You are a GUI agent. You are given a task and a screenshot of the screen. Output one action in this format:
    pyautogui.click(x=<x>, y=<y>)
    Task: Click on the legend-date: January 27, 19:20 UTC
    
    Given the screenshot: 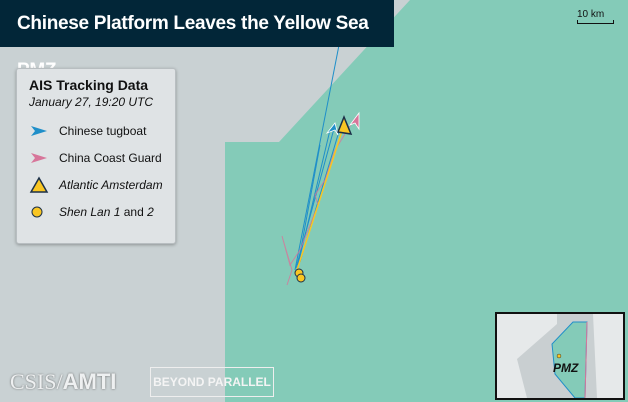 What is the action you would take?
    pyautogui.click(x=91, y=102)
    